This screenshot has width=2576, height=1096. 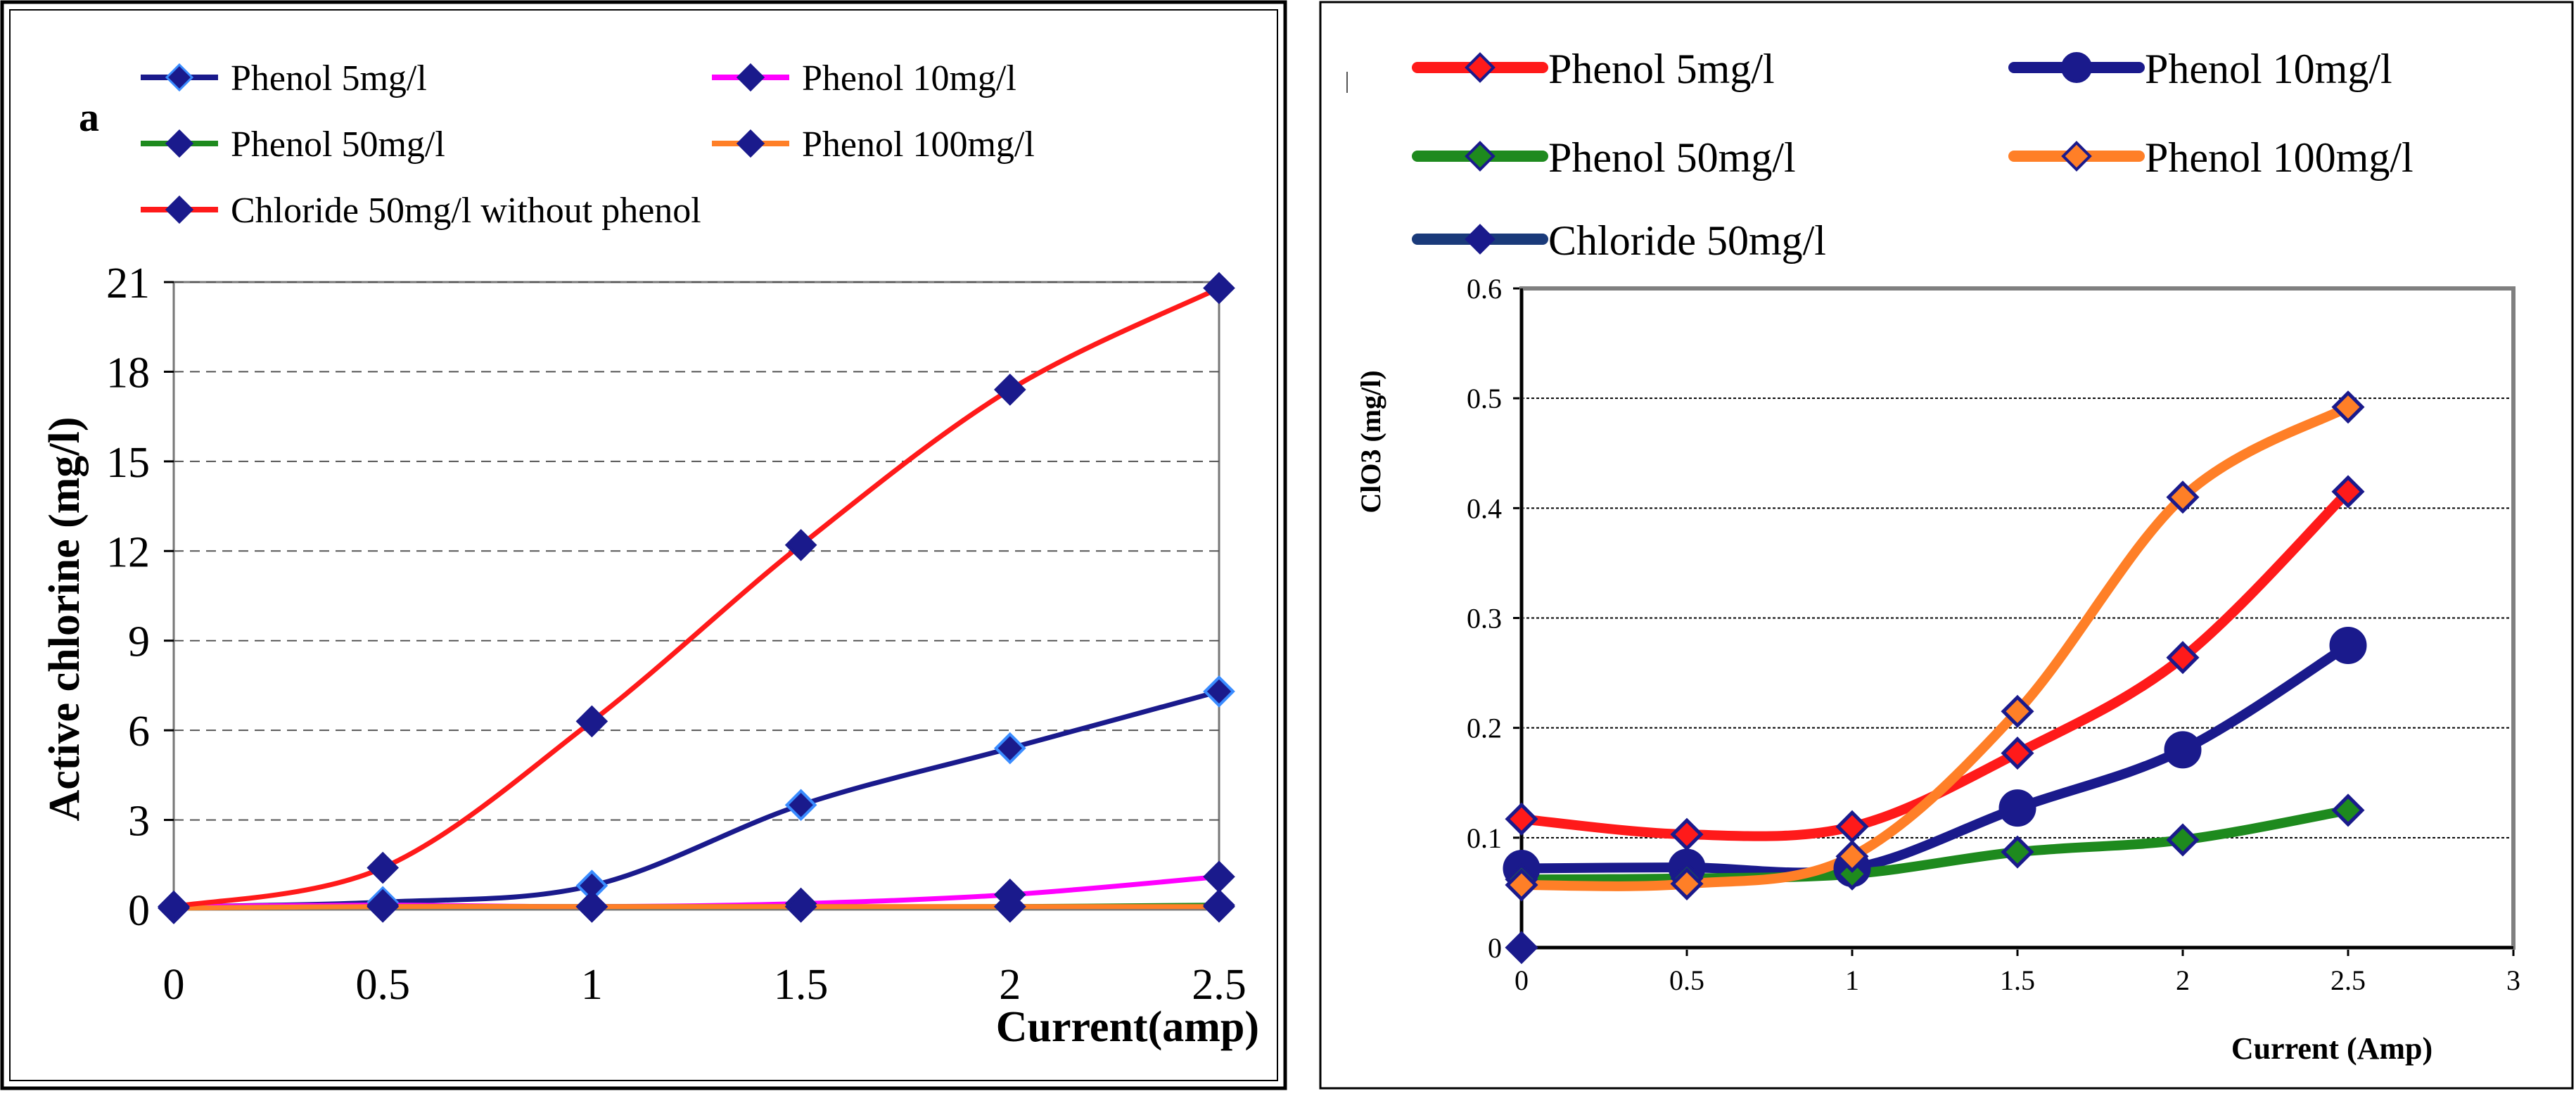 I want to click on x-axis-label: Current(amp), so click(x=1127, y=1027).